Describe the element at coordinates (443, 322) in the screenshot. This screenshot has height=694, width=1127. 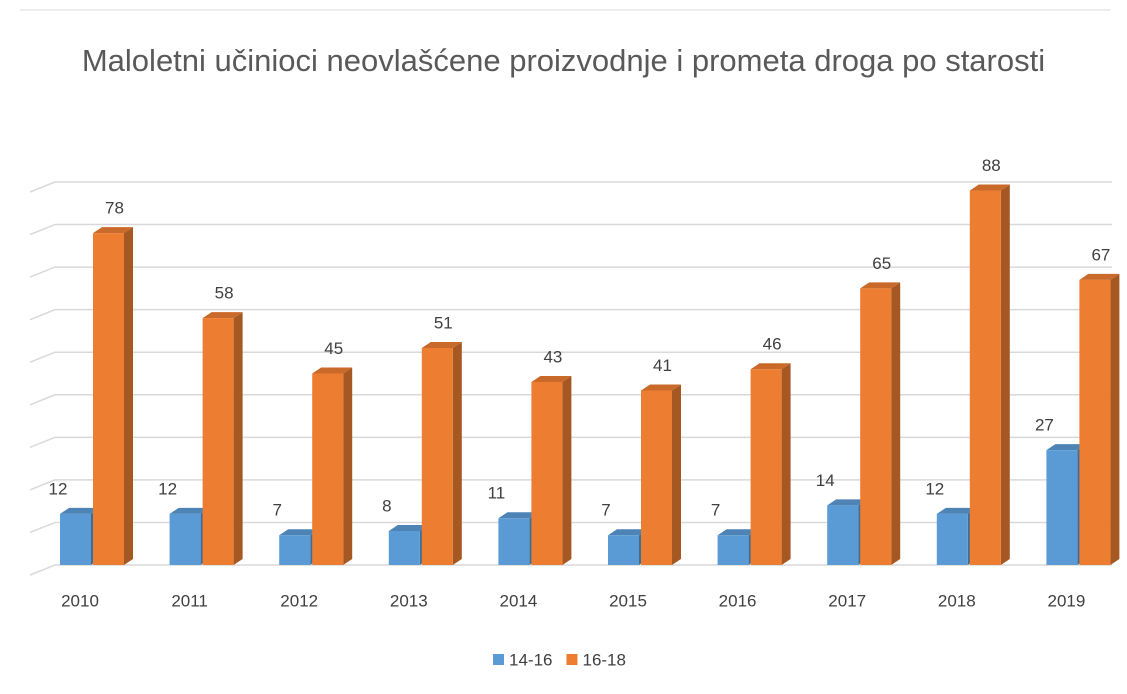
I see `data-label: 51` at that location.